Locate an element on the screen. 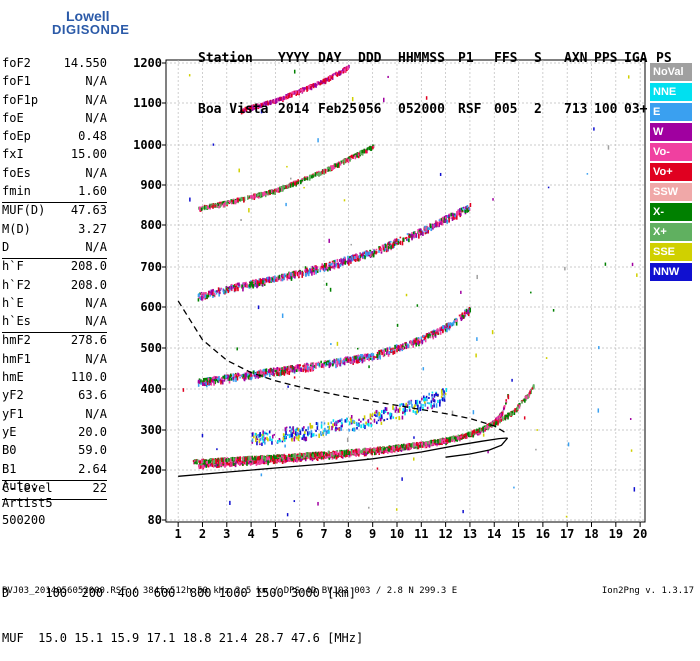  y-tick-label: 80 is located at coordinates (155, 520).